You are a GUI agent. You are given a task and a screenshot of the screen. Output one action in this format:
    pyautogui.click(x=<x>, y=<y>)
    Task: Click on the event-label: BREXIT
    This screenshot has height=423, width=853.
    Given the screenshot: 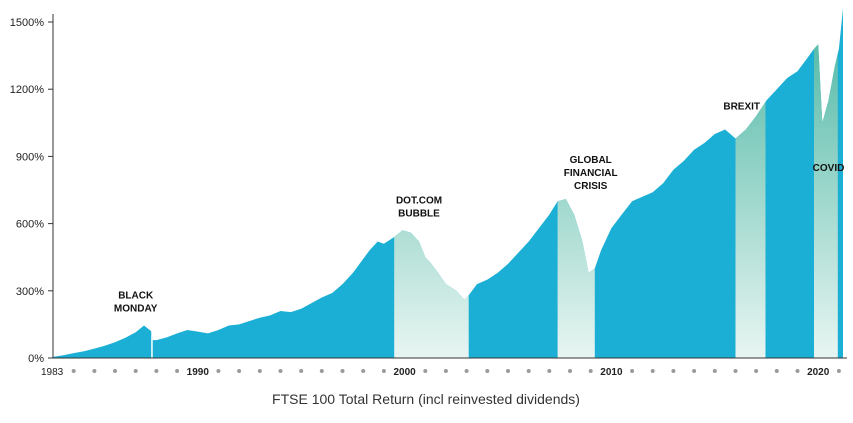 What is the action you would take?
    pyautogui.click(x=741, y=106)
    